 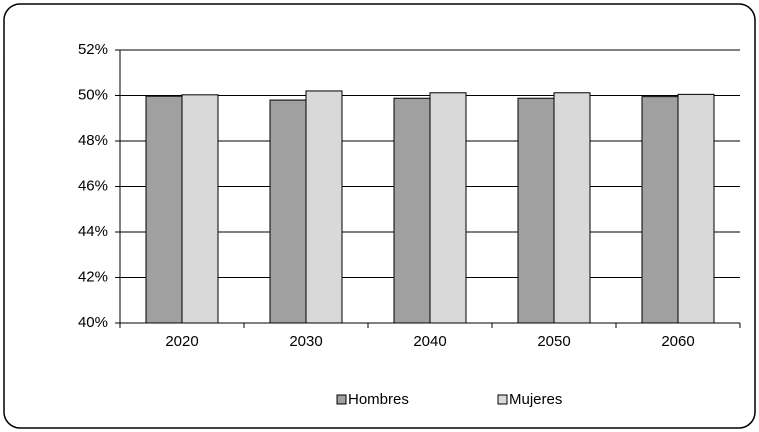 I want to click on y-tick-label: 44%, so click(x=93, y=231).